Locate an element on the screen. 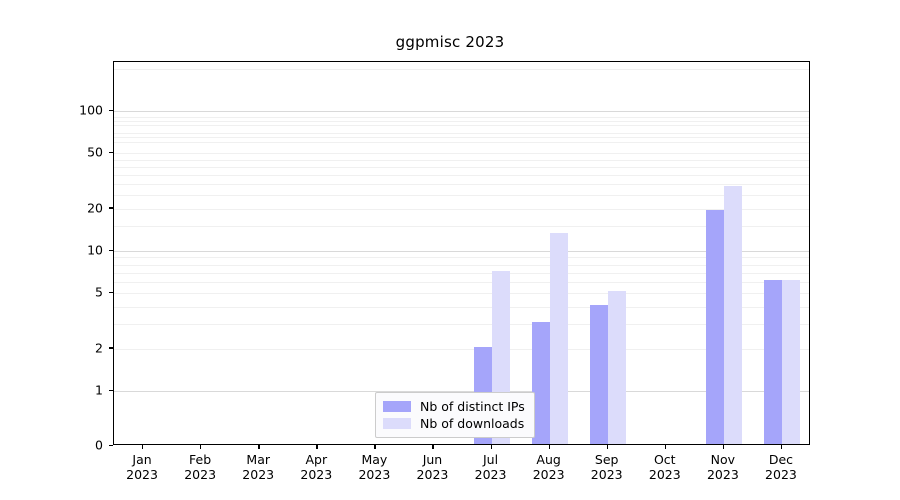  x-tick-label-month: Sep is located at coordinates (606, 459).